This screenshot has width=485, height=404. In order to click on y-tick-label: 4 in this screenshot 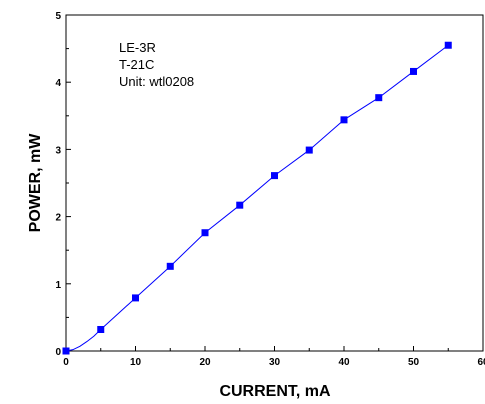, I will do `click(58, 83)`.